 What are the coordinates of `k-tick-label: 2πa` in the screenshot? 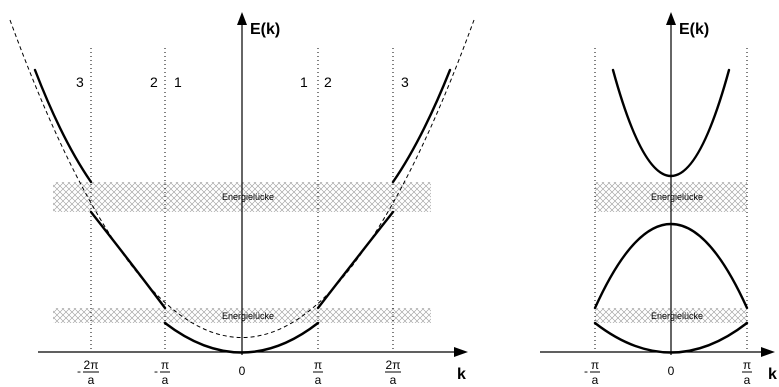 It's located at (393, 372).